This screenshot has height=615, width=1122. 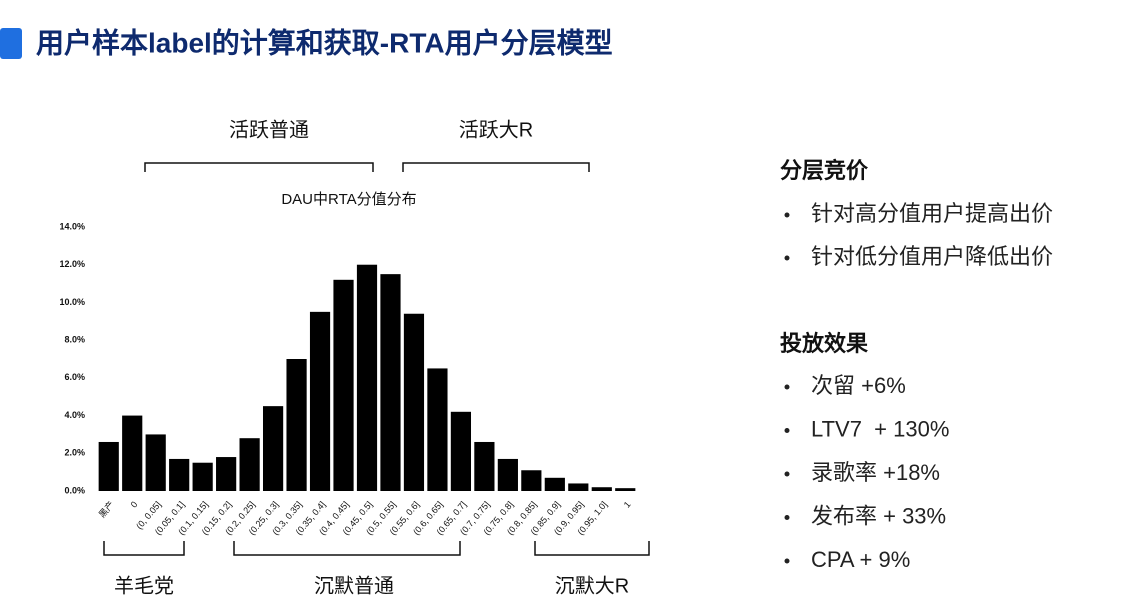 I want to click on chart-title: DAU中RTA分值分布, so click(x=348, y=199).